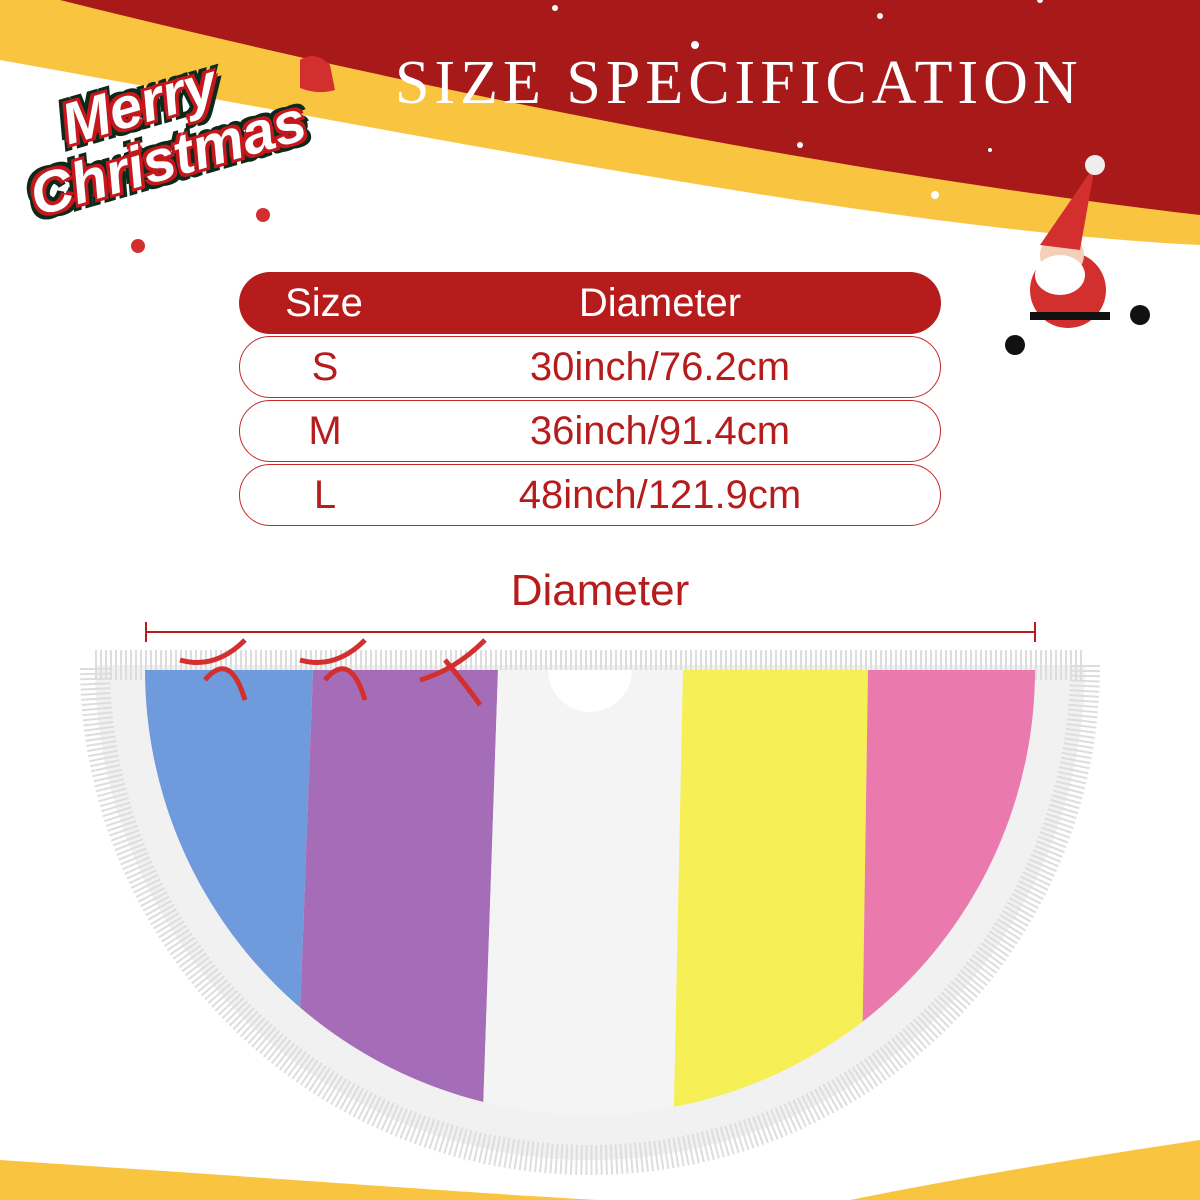 The width and height of the screenshot is (1200, 1200). I want to click on gold-corner-left, so click(300, 1180).